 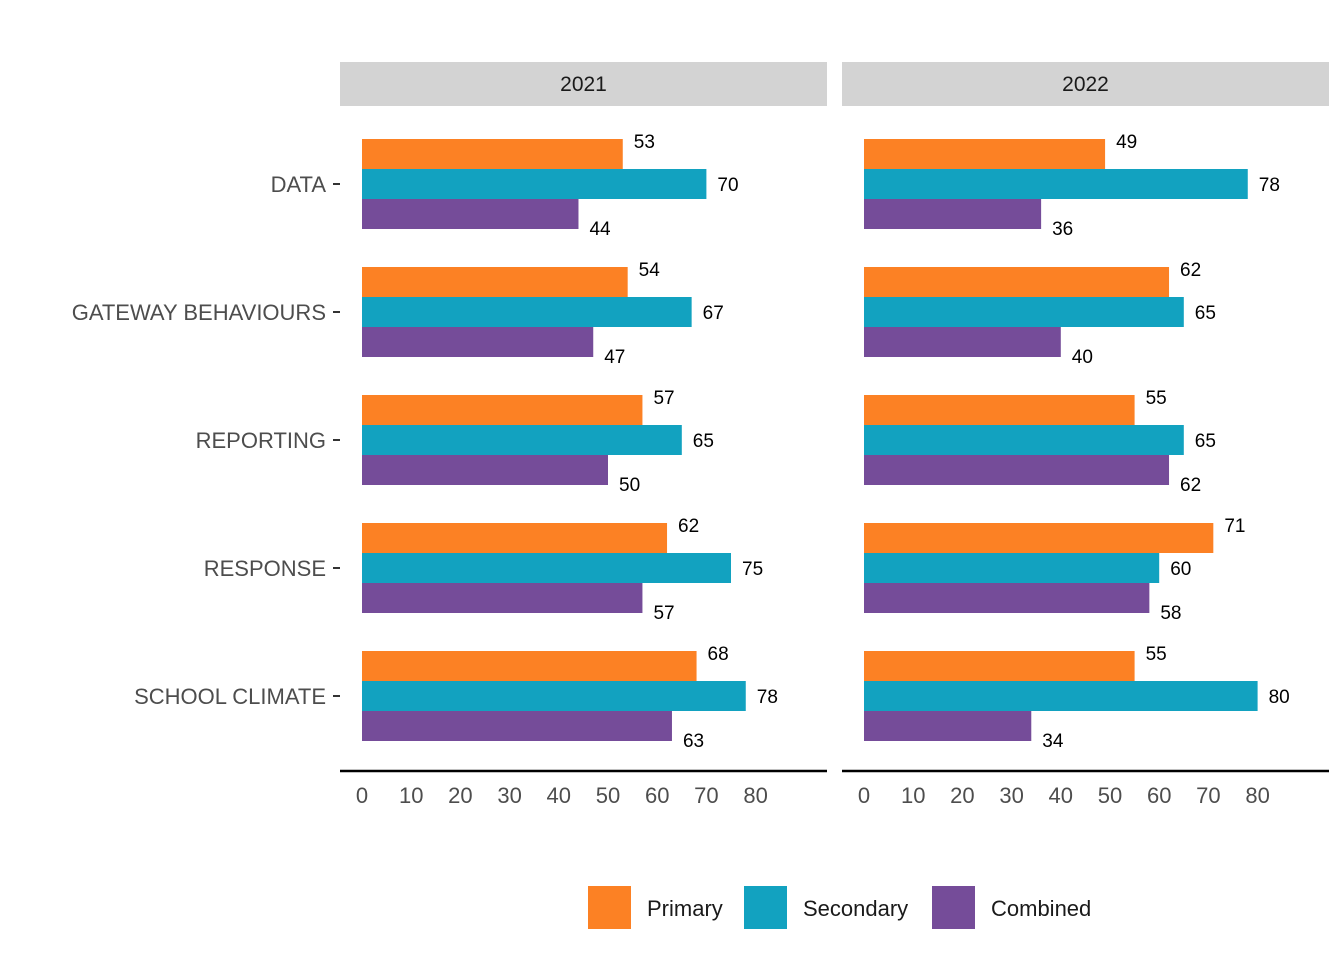 I want to click on facet-label-2021: 2021, so click(x=583, y=84).